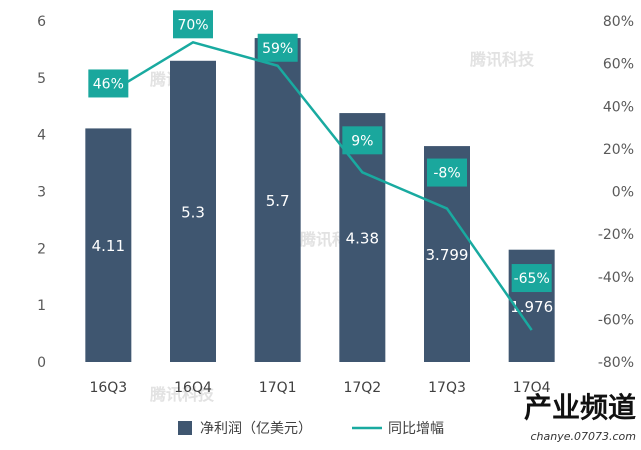  Describe the element at coordinates (616, 278) in the screenshot. I see `y-right-tick-label: -40%` at that location.